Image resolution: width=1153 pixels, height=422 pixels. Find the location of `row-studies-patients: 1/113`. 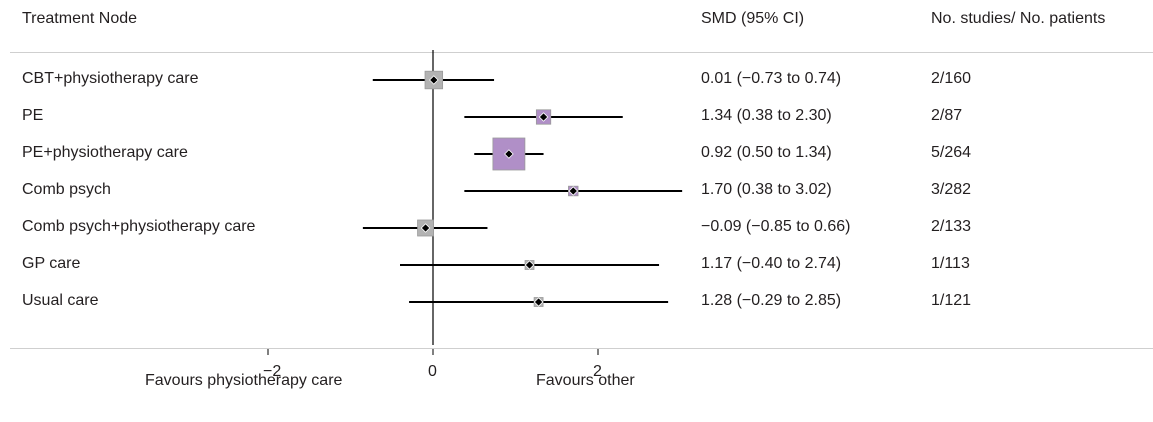

row-studies-patients: 1/113 is located at coordinates (950, 263).